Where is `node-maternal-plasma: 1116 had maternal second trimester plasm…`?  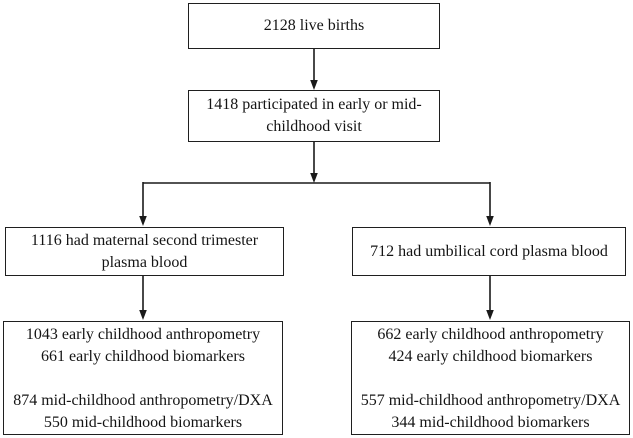 node-maternal-plasma: 1116 had maternal second trimester plasm… is located at coordinates (144, 251).